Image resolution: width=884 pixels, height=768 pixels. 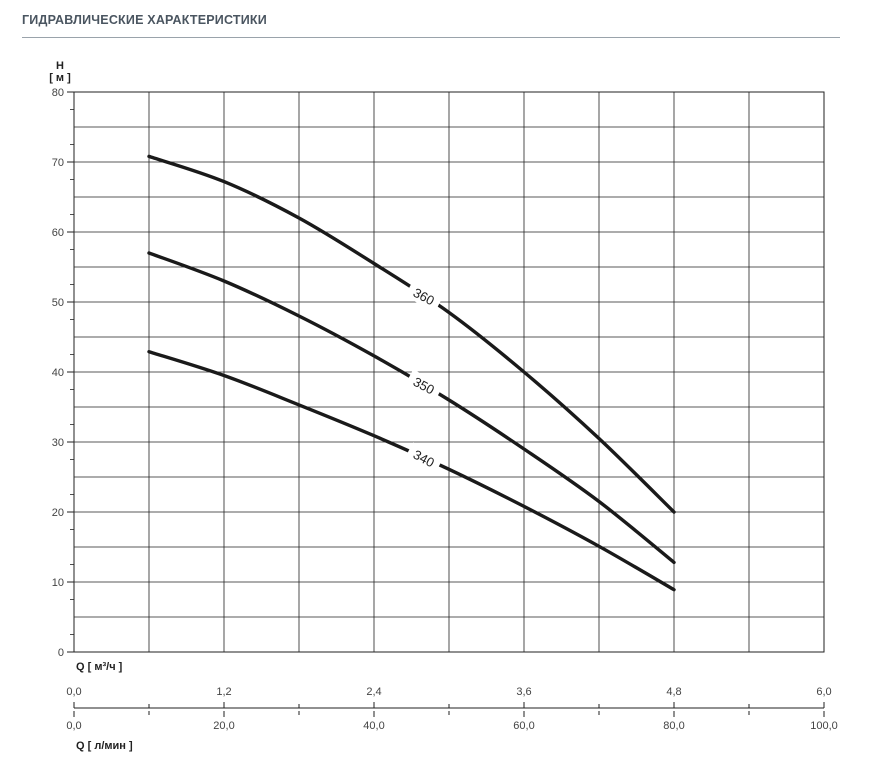 What do you see at coordinates (58, 513) in the screenshot?
I see `y-tick-label: 20` at bounding box center [58, 513].